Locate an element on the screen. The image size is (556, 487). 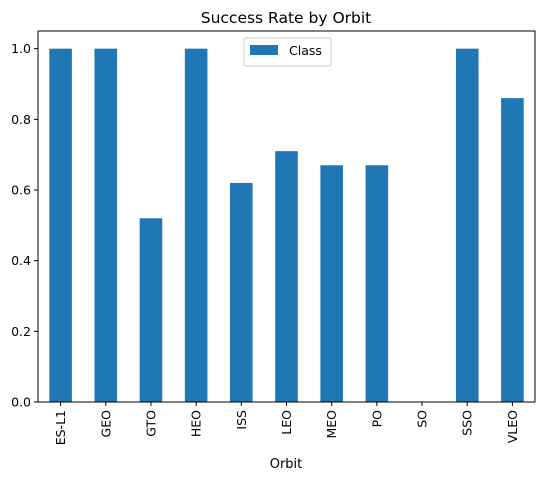
x-tick-label-leo: LEO is located at coordinates (286, 422).